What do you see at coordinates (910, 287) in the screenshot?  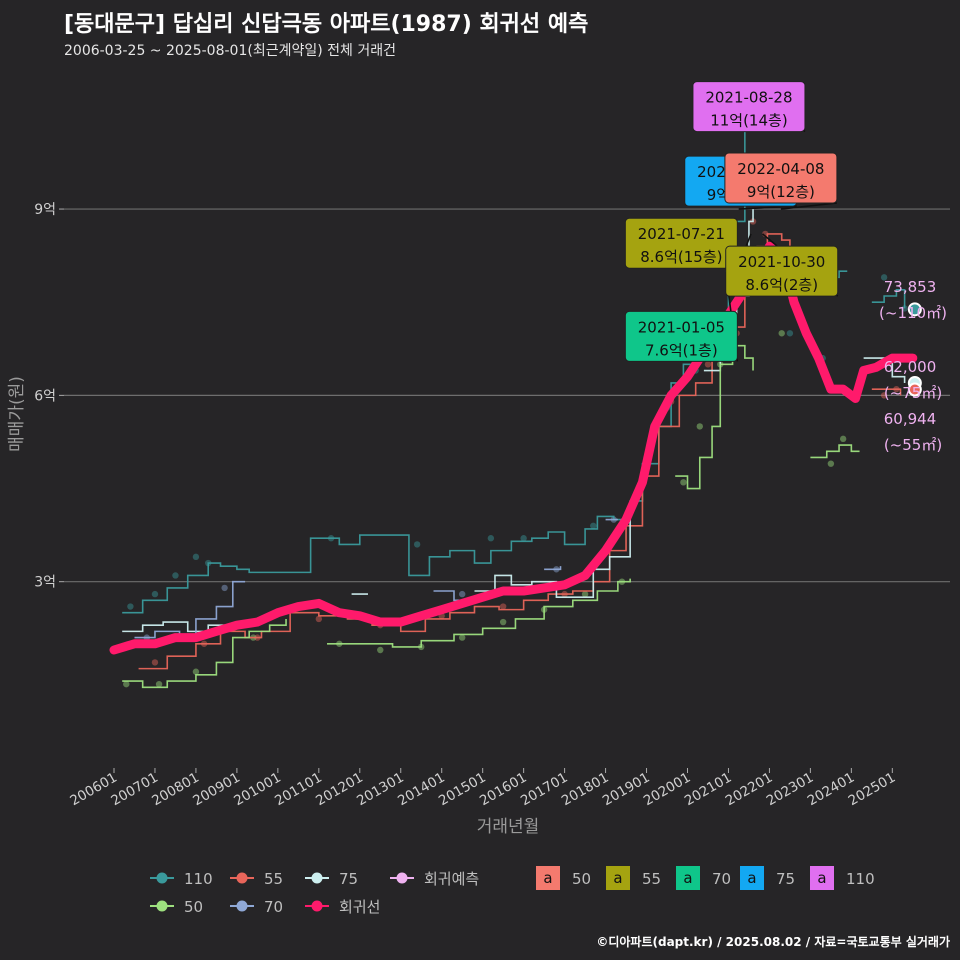 I see `forecast-value-label: 73,853` at bounding box center [910, 287].